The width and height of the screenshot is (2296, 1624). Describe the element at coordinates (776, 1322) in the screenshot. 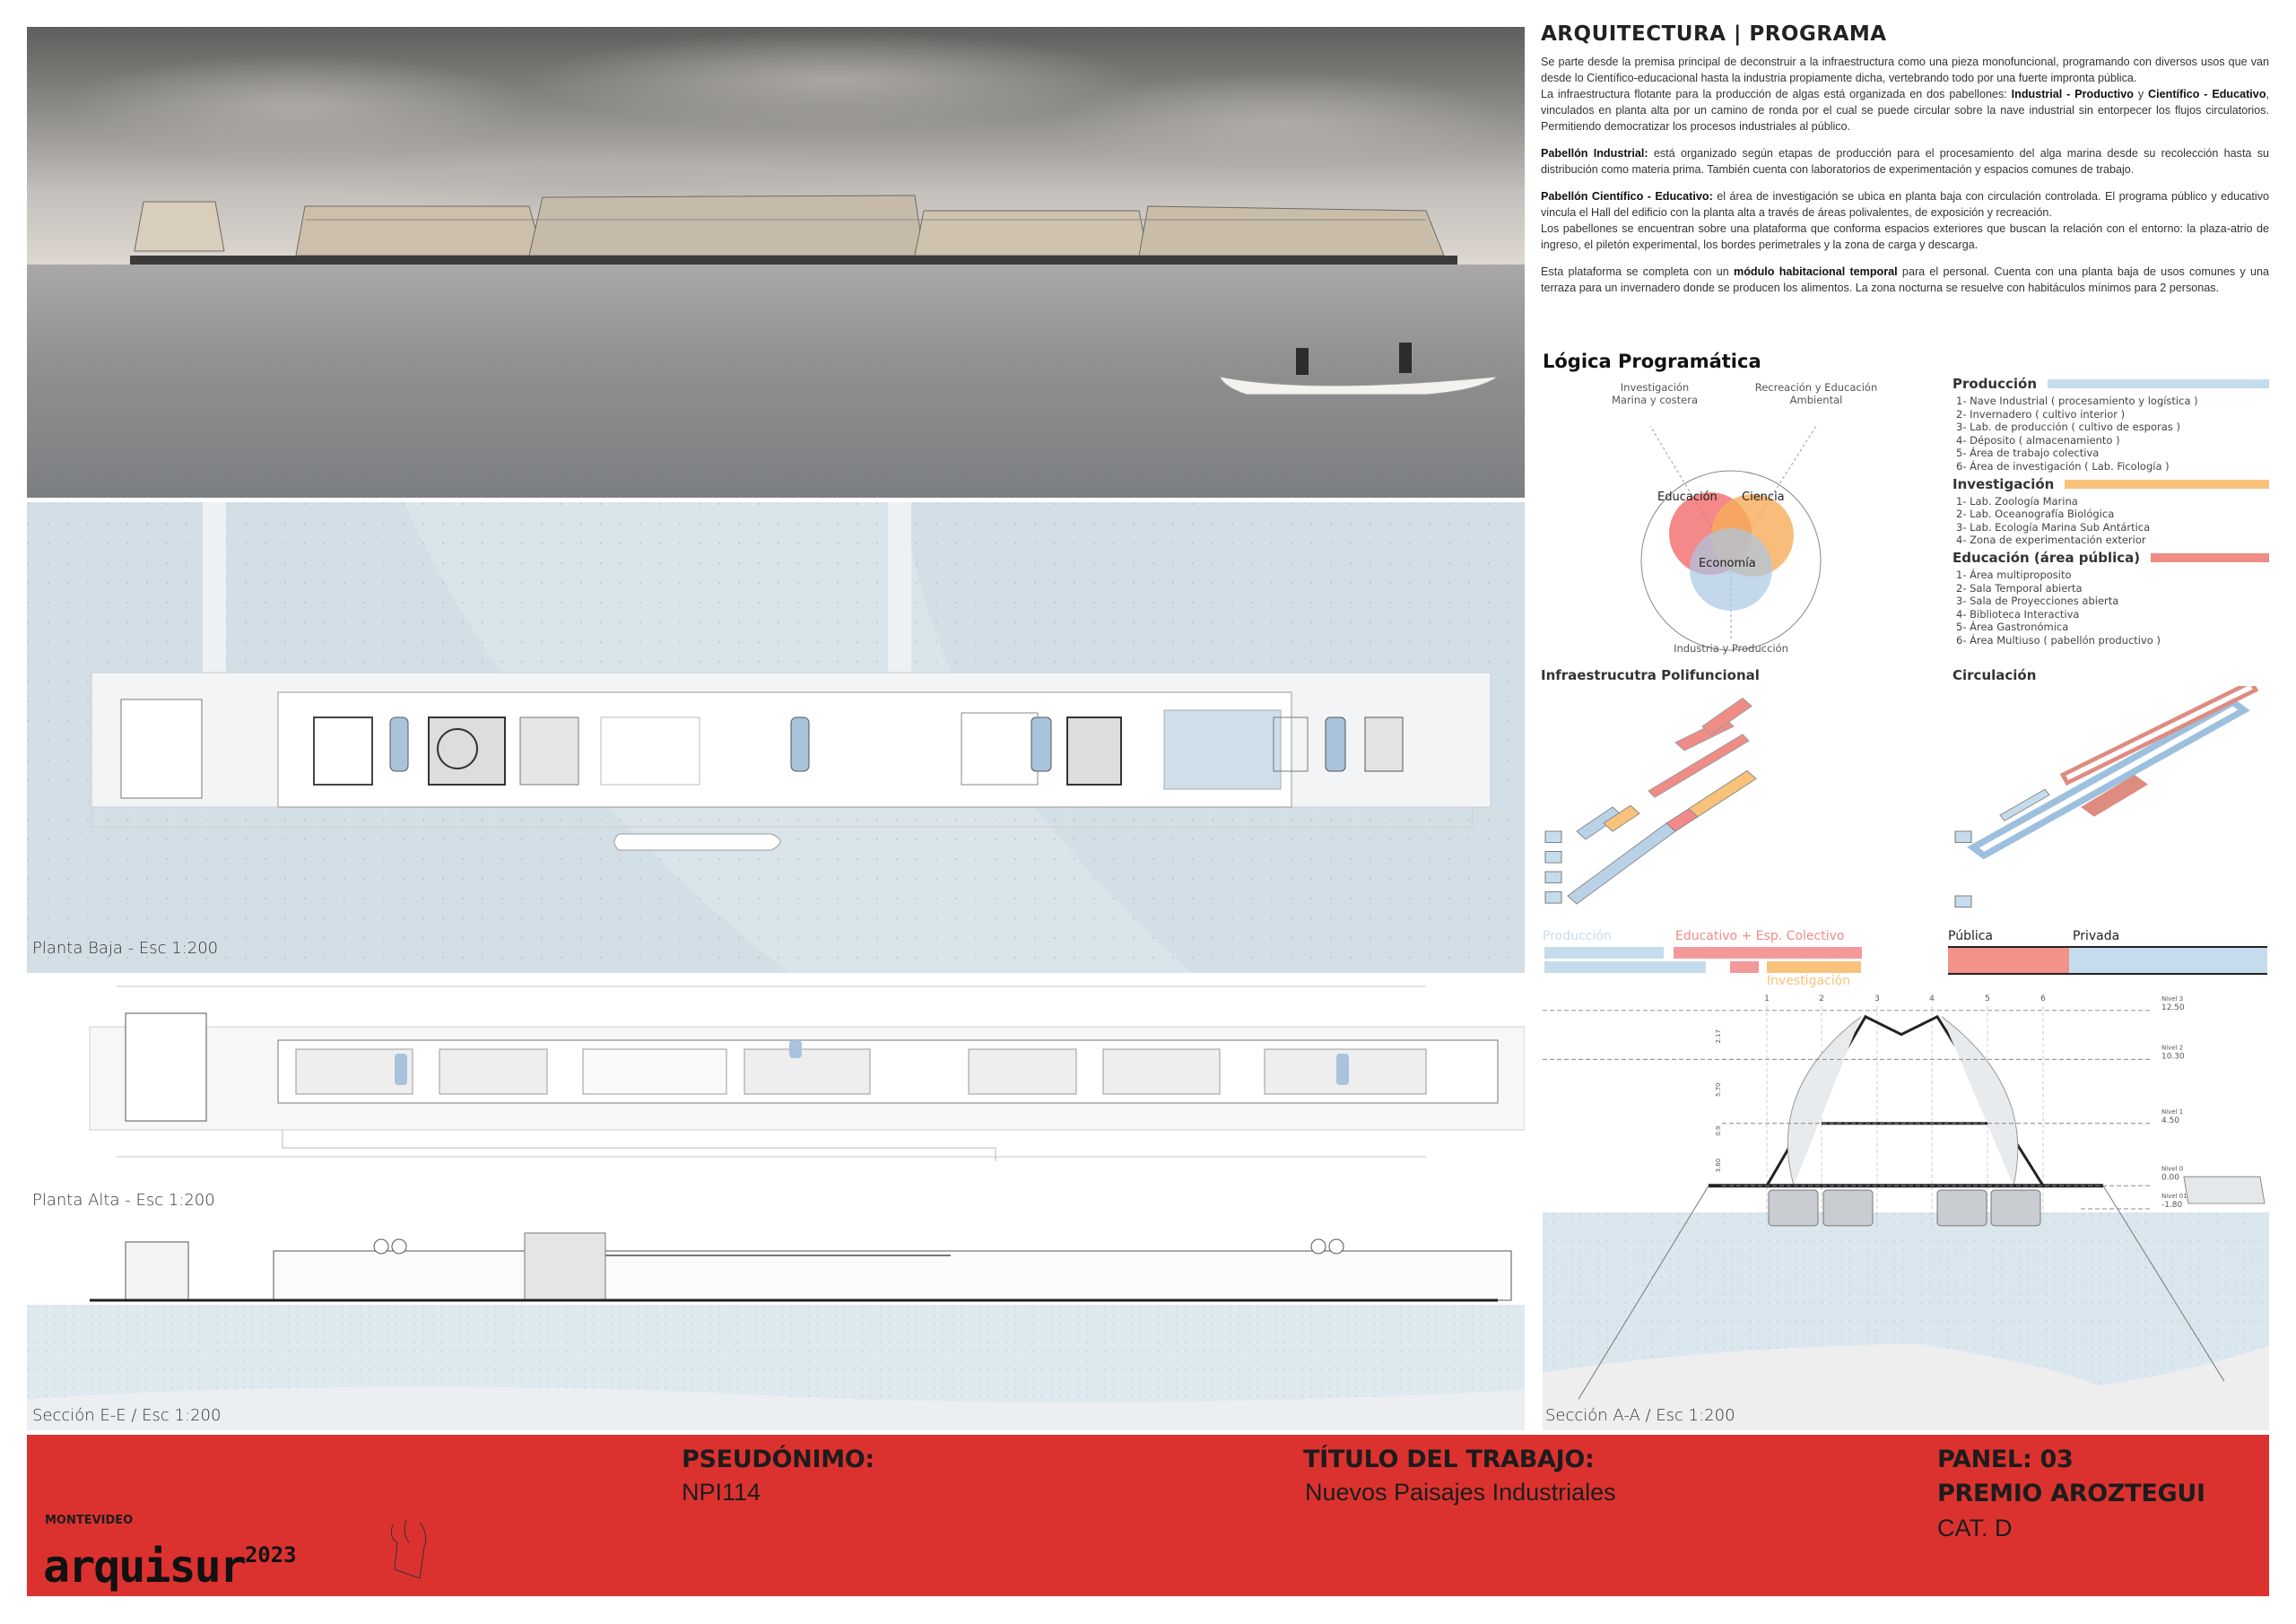

I see `section-e-e` at that location.